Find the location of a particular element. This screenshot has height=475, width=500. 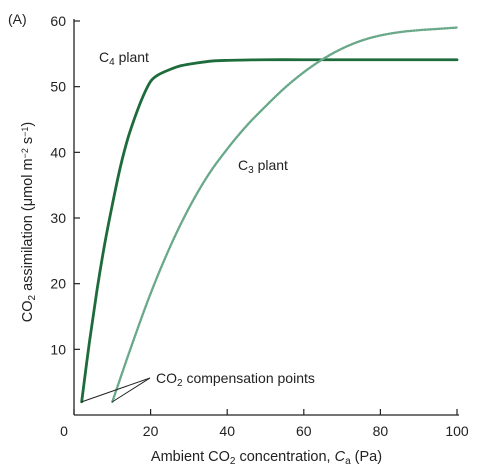

y-tick-label: 60 is located at coordinates (58, 21).